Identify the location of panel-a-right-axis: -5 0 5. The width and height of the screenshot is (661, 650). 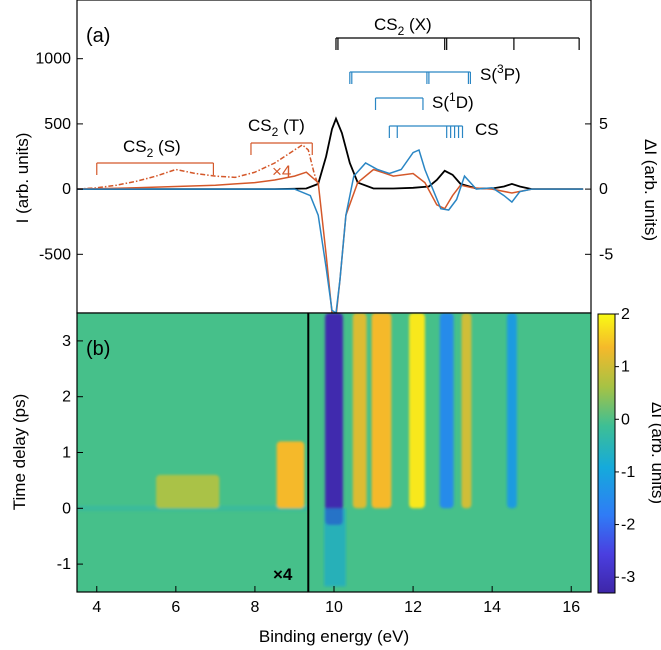
(599, 189).